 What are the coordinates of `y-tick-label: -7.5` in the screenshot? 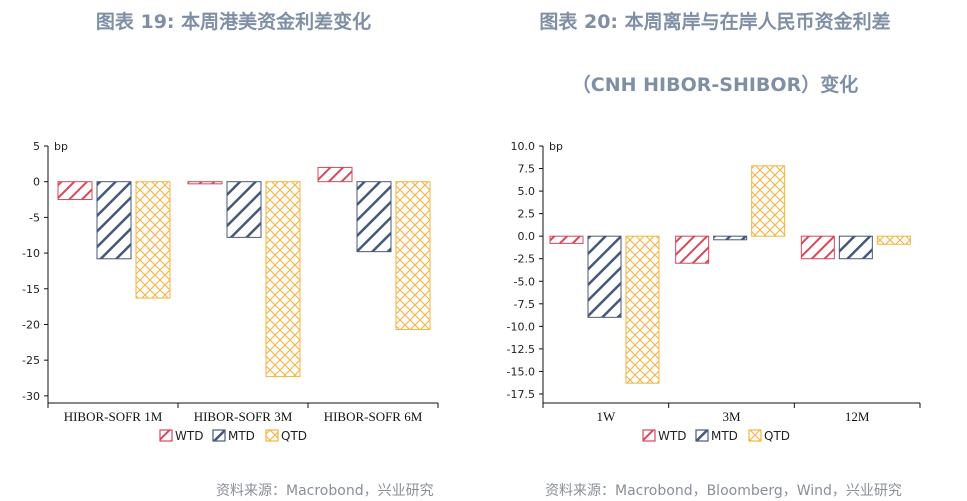 It's located at (524, 304).